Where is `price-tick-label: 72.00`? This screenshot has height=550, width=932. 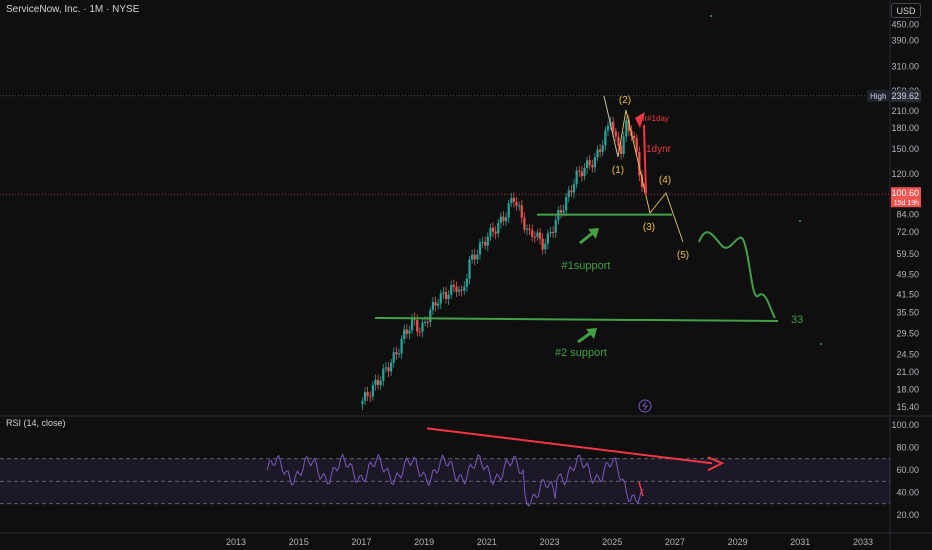 price-tick-label: 72.00 is located at coordinates (907, 232).